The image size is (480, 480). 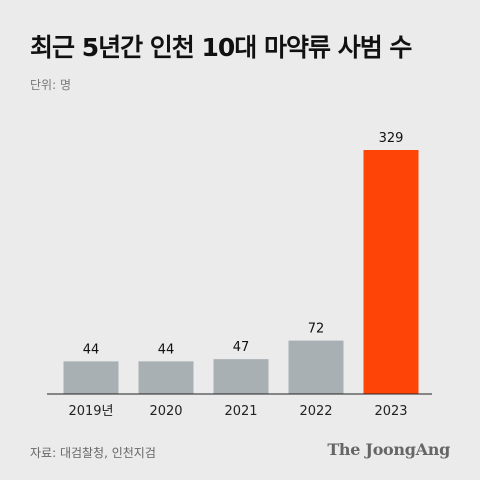 I want to click on x-tick-label: 2020, so click(x=165, y=411).